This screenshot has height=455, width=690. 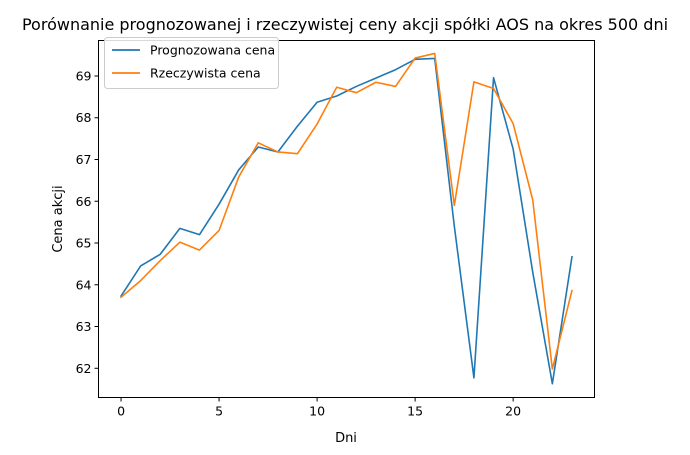 I want to click on y-tick-label: 69, so click(x=84, y=75).